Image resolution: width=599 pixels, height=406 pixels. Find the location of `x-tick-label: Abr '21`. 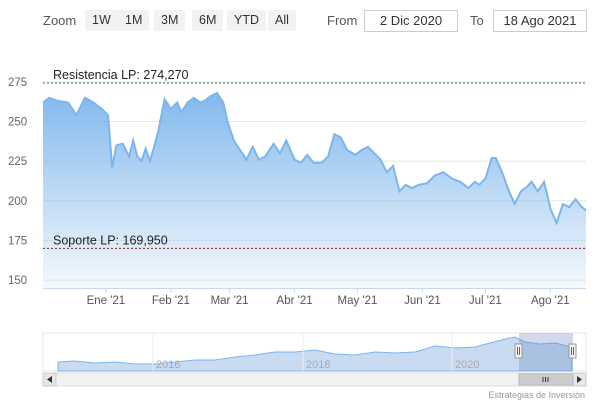

x-tick-label: Abr '21 is located at coordinates (295, 301).